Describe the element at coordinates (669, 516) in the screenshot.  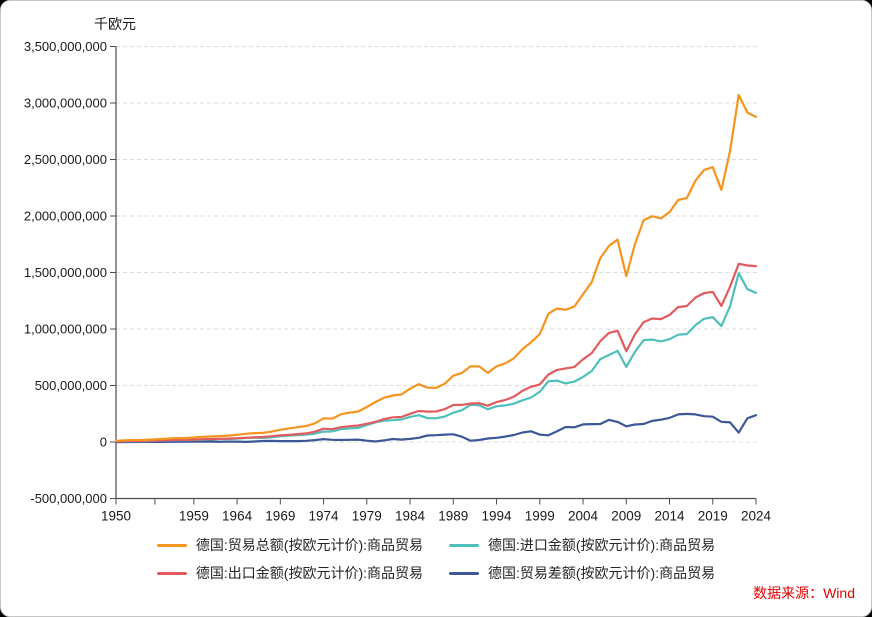
I see `x-tick-label: 2014` at that location.